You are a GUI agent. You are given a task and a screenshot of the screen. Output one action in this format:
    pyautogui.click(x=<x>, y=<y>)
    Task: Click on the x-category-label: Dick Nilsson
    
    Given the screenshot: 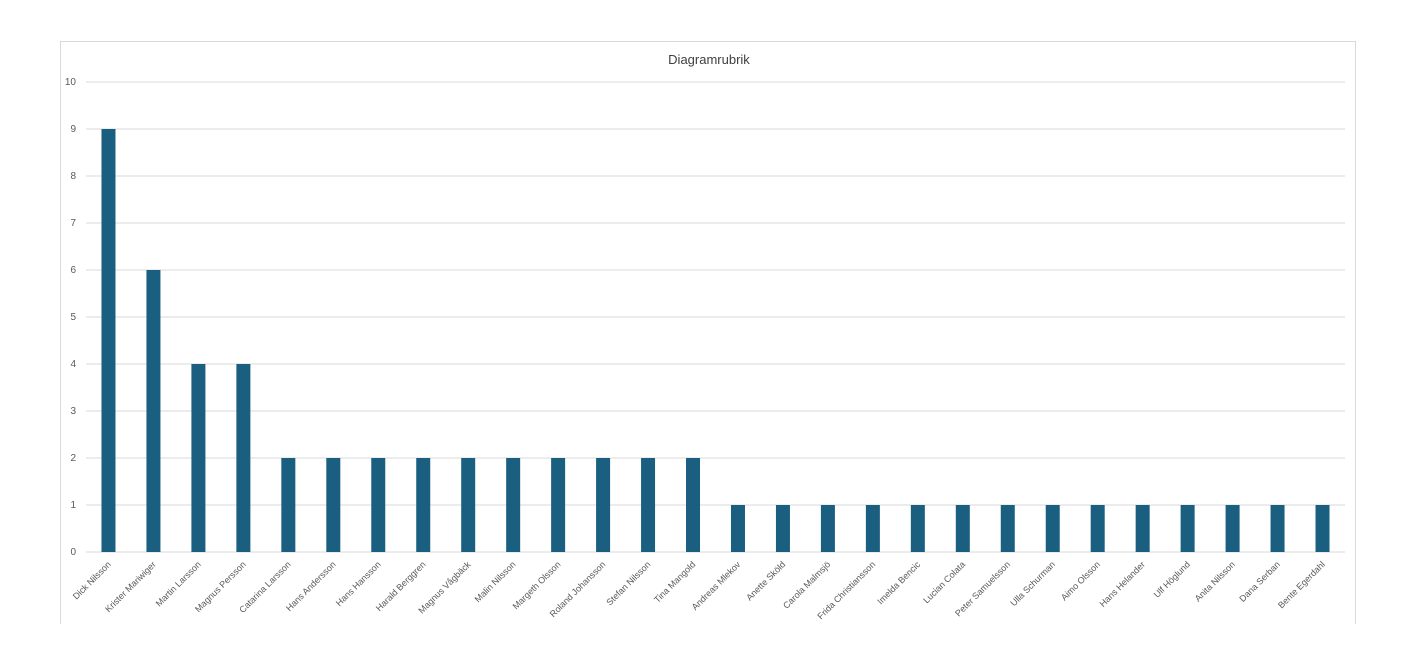 What is the action you would take?
    pyautogui.click(x=92, y=580)
    